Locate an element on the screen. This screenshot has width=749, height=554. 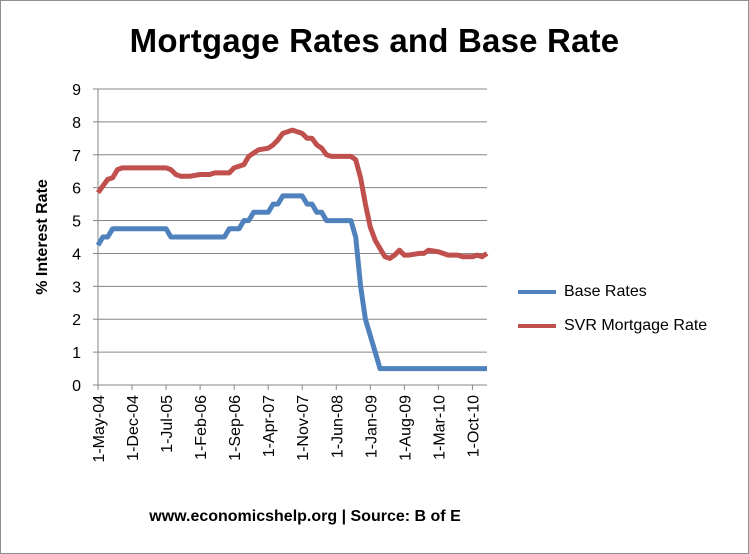
x-tick-label-8: 1-Jan-09 is located at coordinates (371, 426).